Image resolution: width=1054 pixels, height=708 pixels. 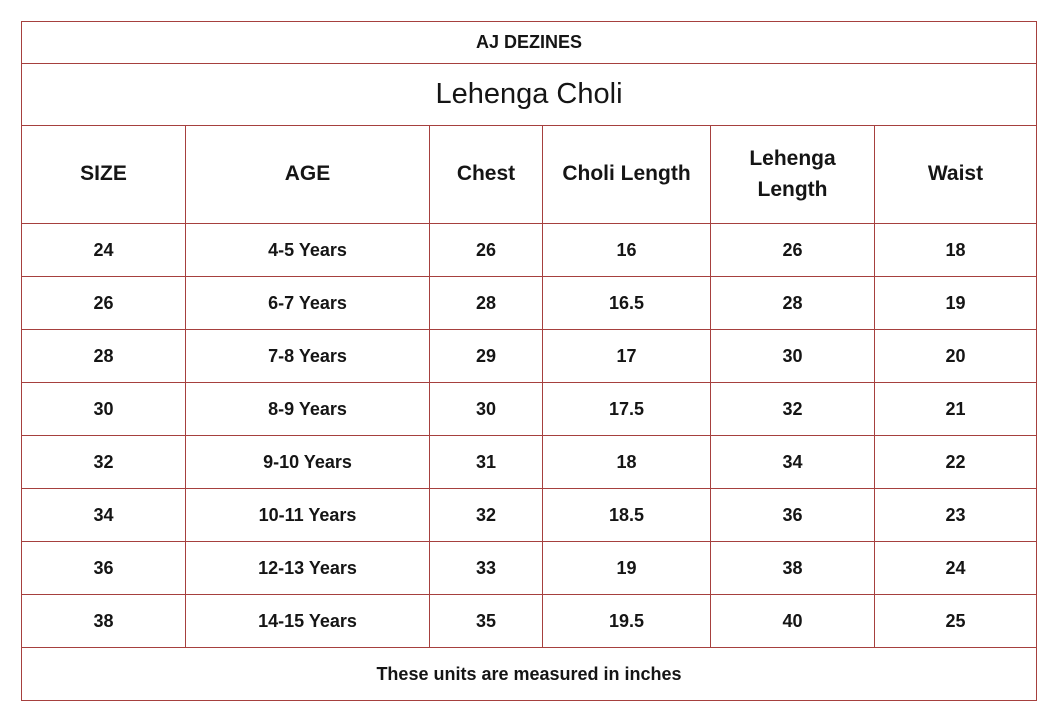 What do you see at coordinates (955, 462) in the screenshot?
I see `table-cell: 22` at bounding box center [955, 462].